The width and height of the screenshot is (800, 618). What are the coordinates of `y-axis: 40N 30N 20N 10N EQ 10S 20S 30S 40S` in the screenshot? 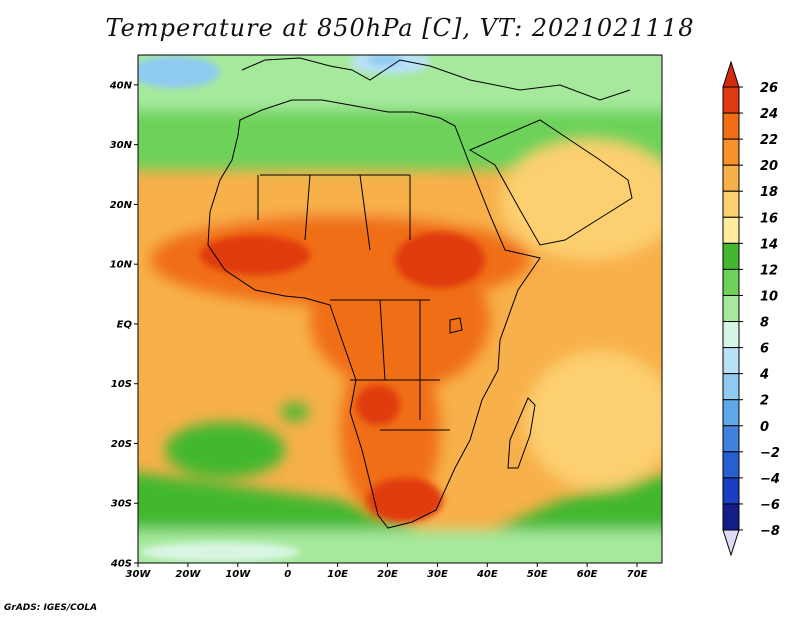 It's located at (123, 325).